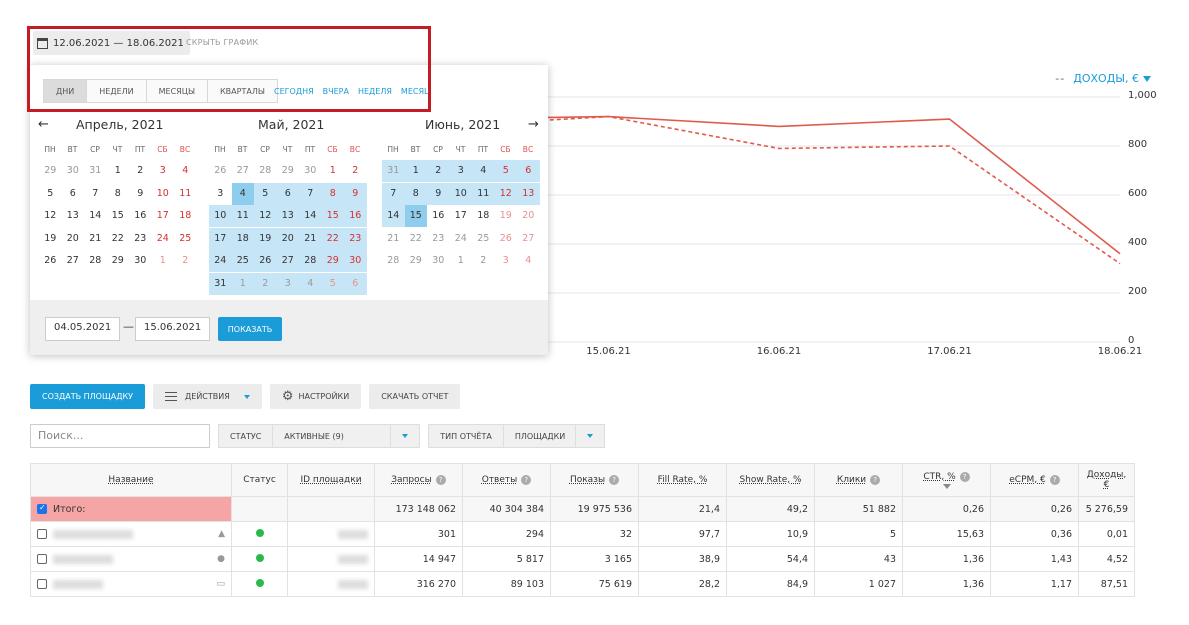 This screenshot has height=625, width=1189. Describe the element at coordinates (582, 534) in the screenshot. I see `table-row: ▲ 301 294 32 97,7 10,9 5 15,63 0,36 0,01` at that location.